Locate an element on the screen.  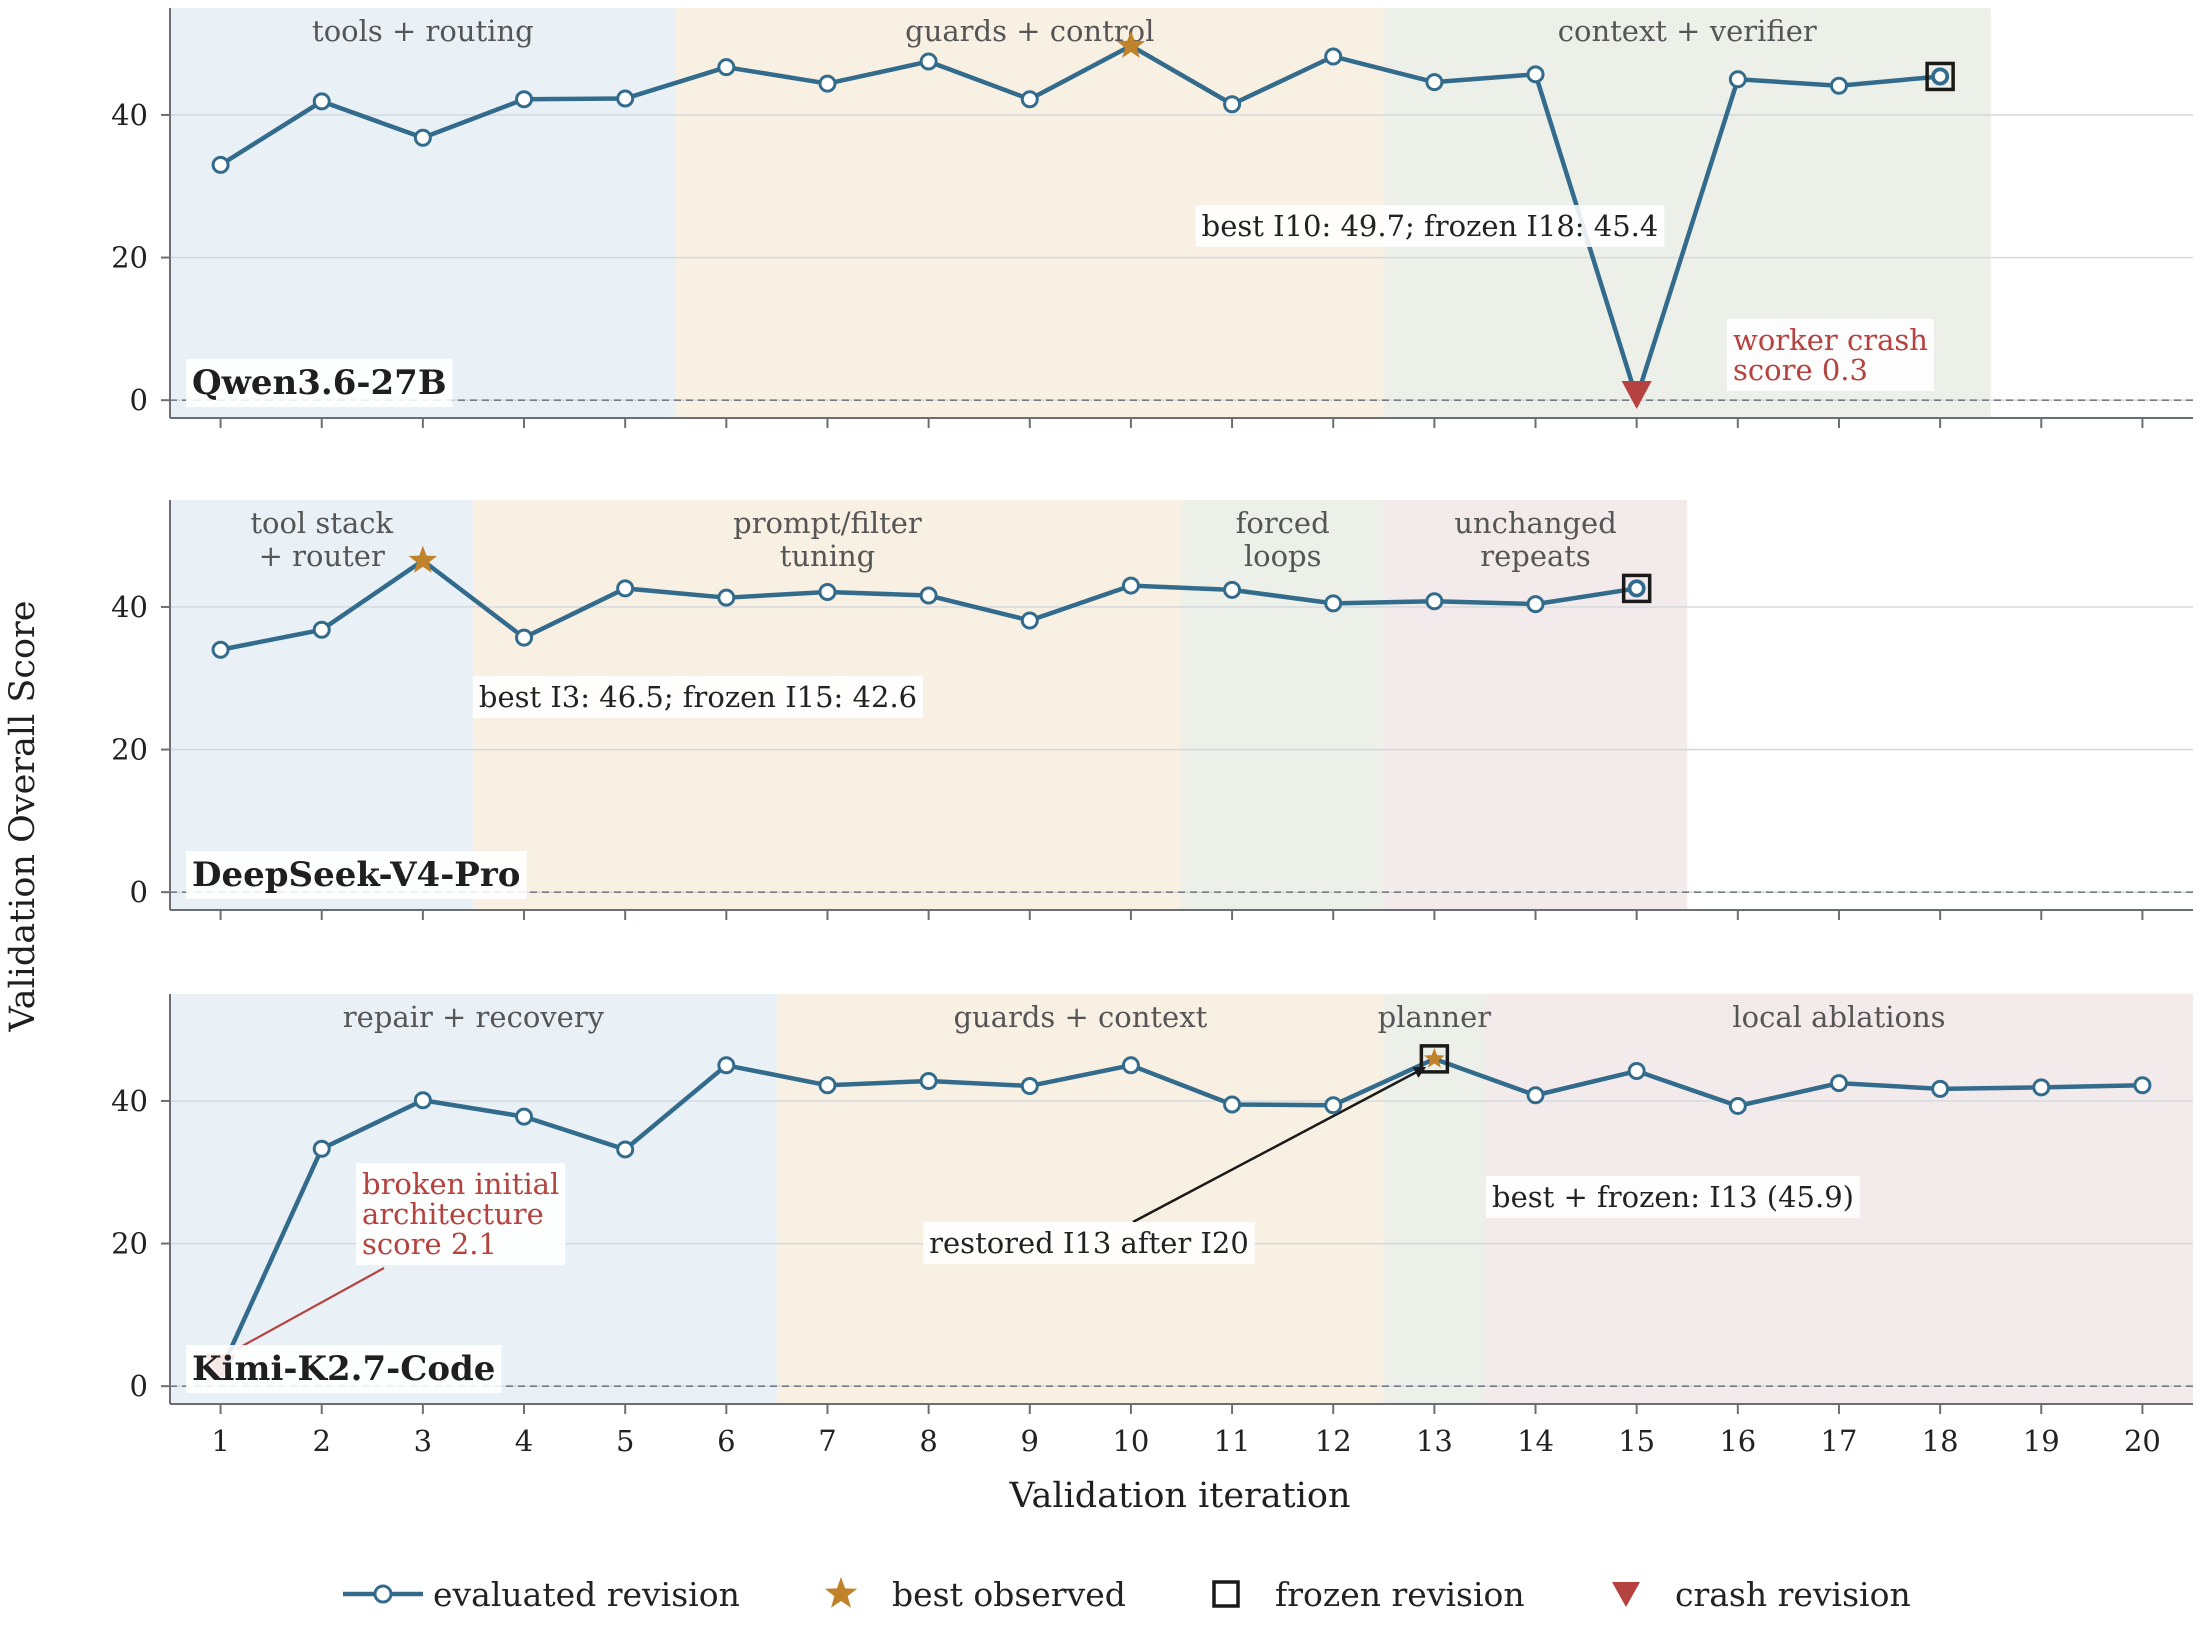
phase-label: guards + context is located at coordinates (1080, 1017).